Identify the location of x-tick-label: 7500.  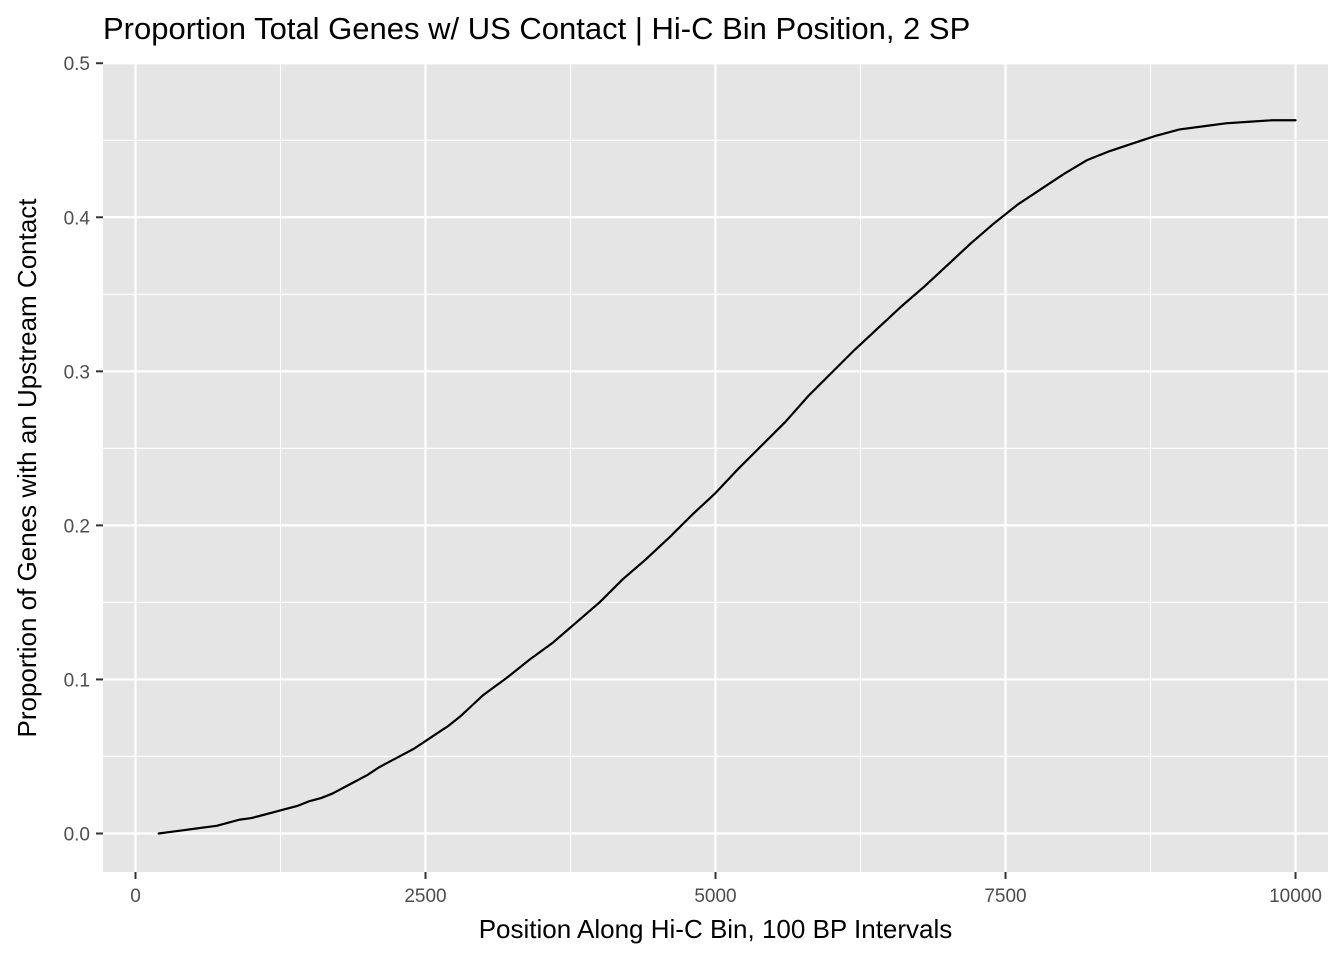
(1005, 896).